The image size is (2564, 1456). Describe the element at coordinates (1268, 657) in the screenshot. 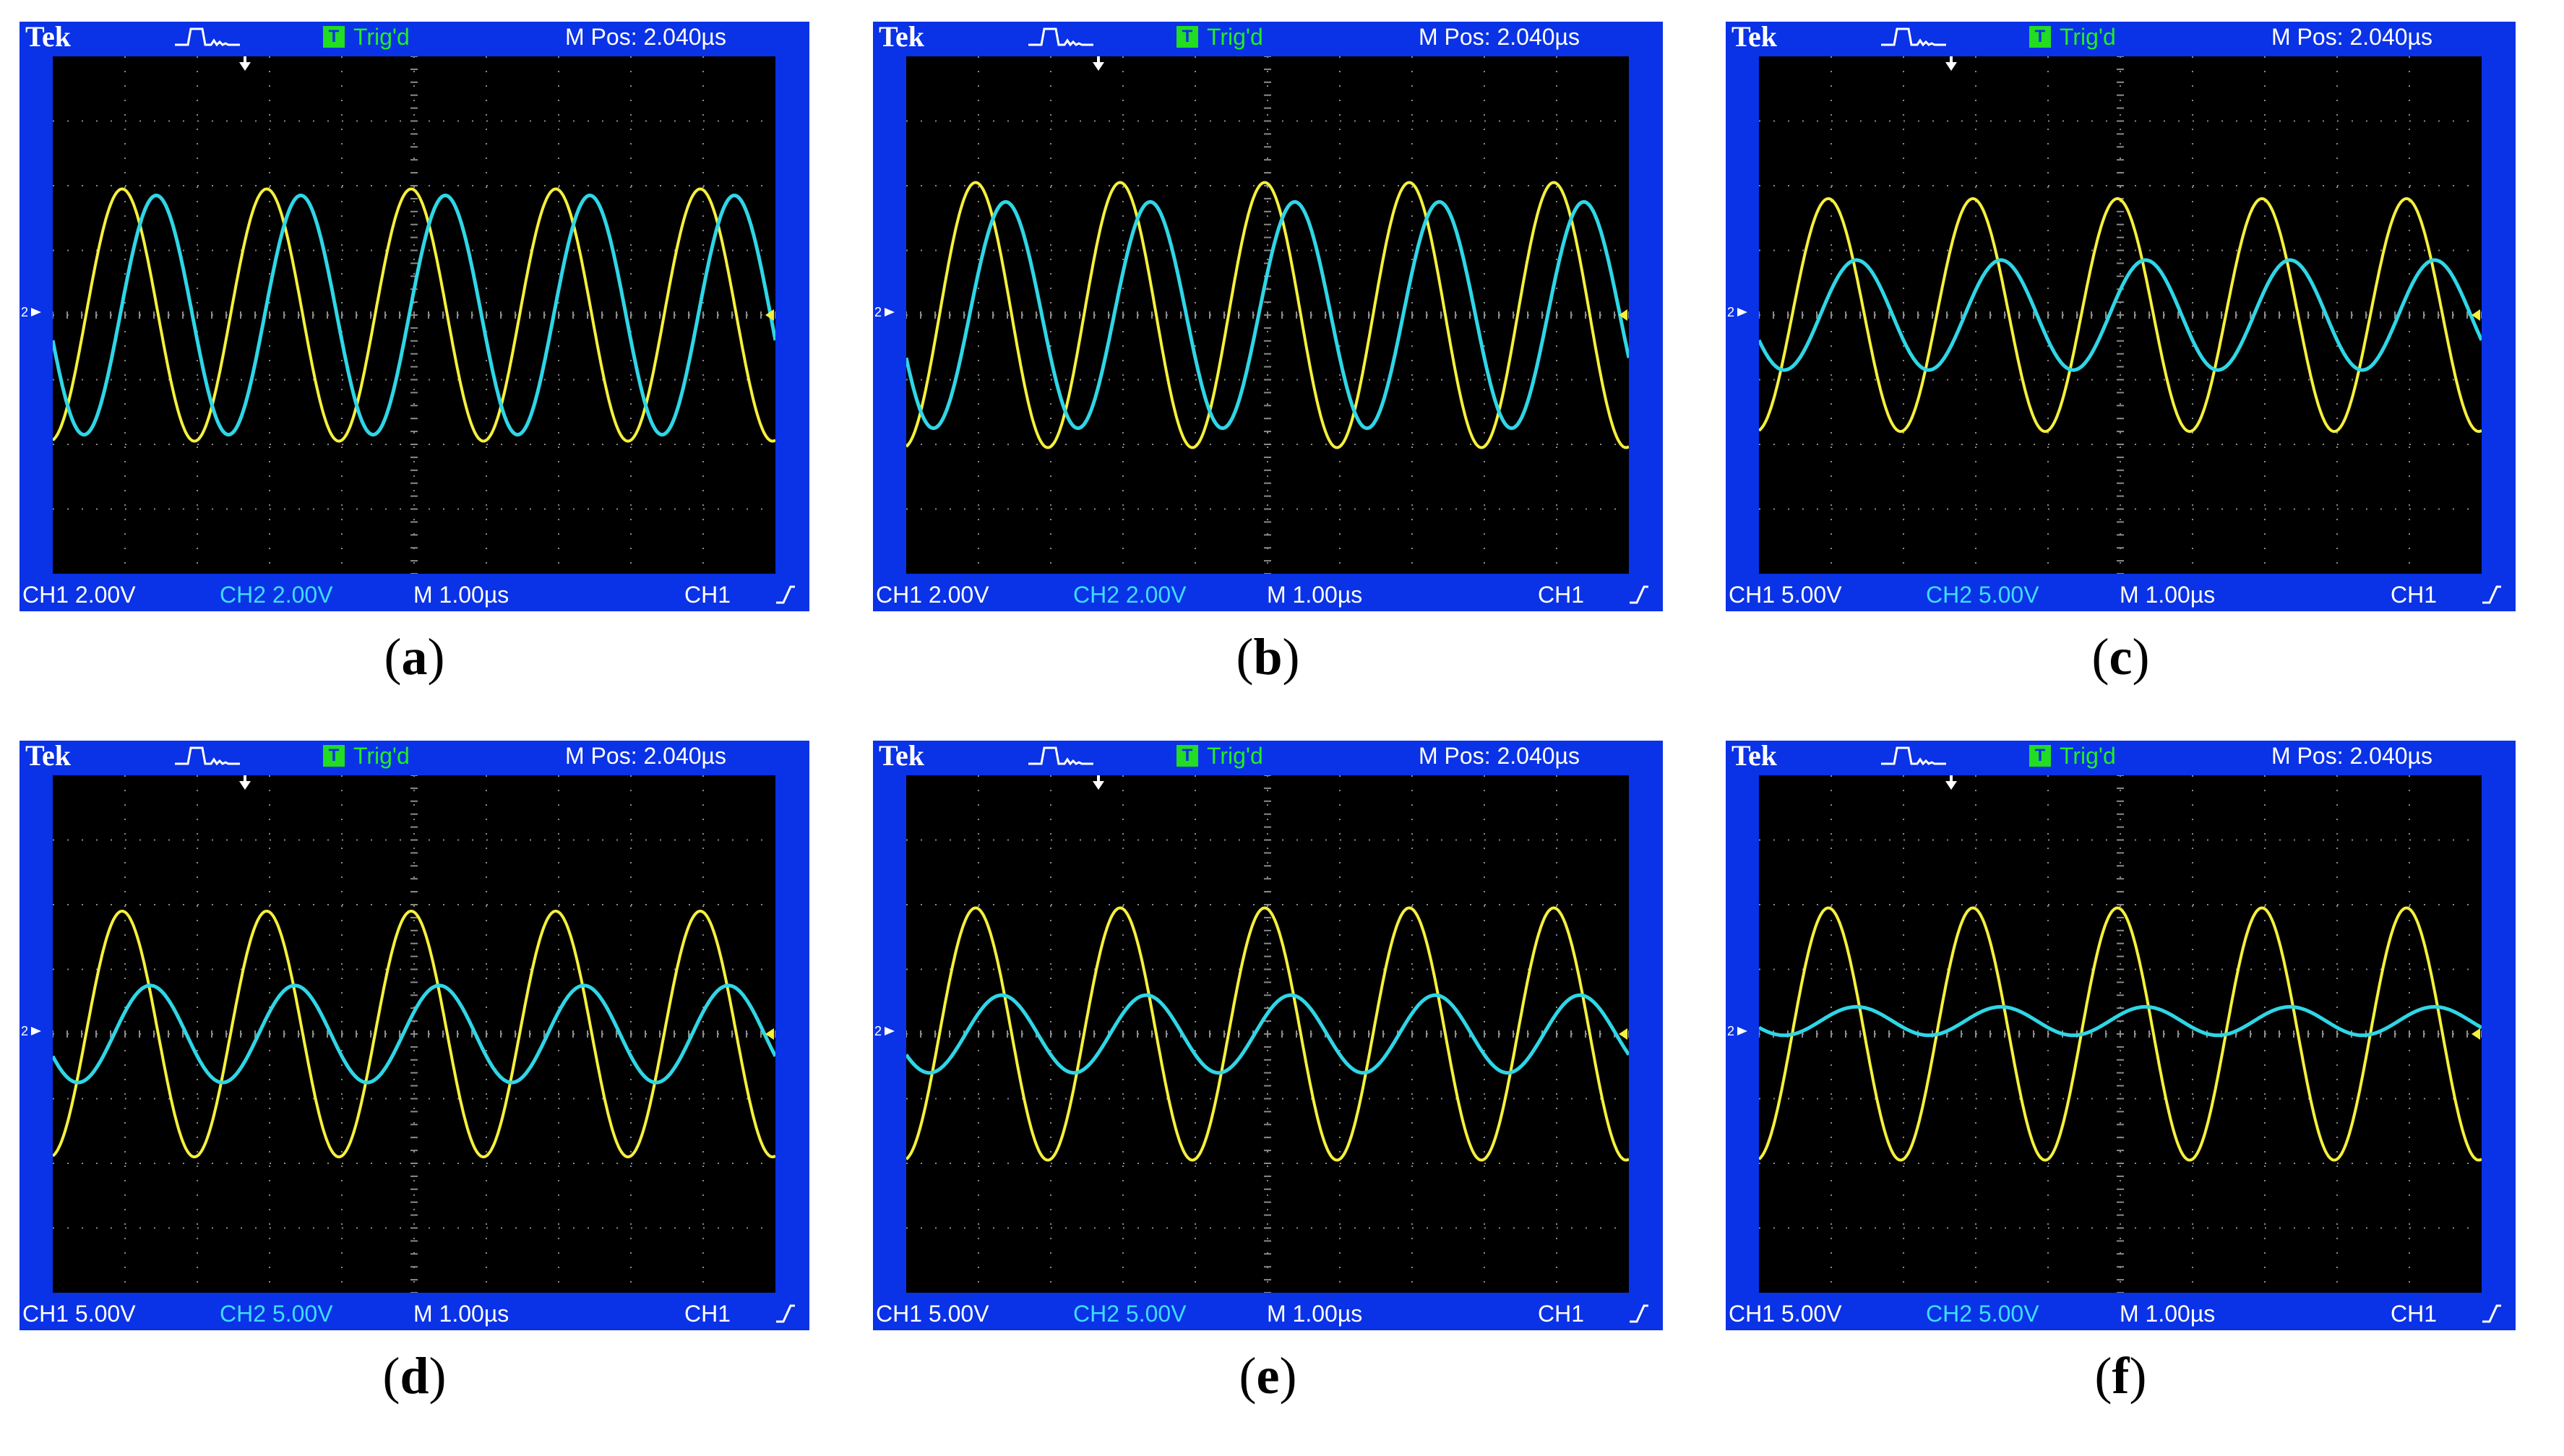

I see `panel-caption-letter: b` at that location.